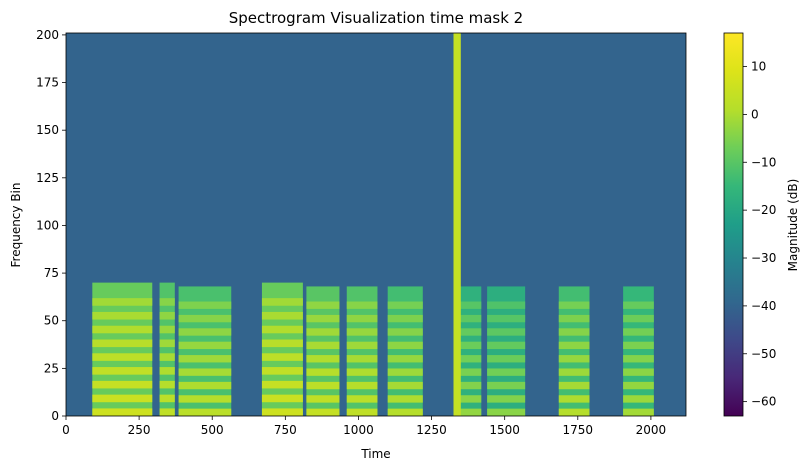 The image size is (812, 470). I want to click on x-tick-label: 750, so click(285, 430).